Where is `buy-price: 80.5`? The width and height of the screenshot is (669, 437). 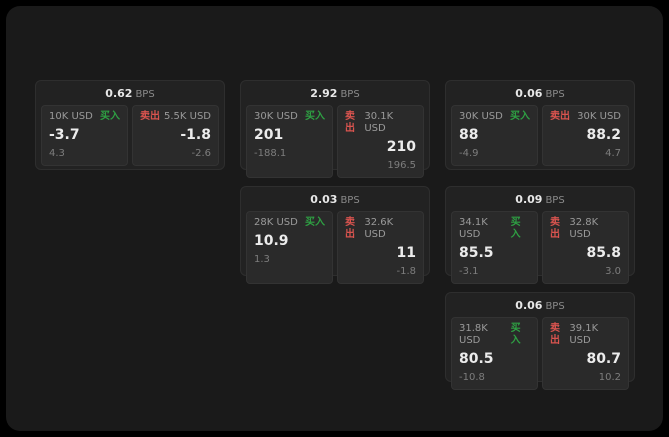 buy-price: 80.5 is located at coordinates (476, 359).